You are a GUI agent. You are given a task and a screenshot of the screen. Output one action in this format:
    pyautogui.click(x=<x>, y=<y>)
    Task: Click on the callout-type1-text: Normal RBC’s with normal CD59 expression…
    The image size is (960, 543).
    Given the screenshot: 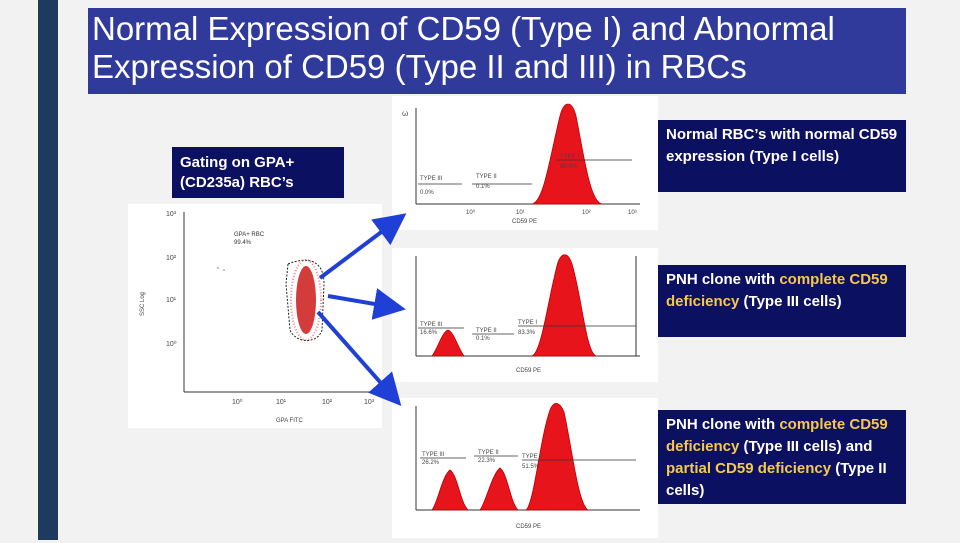 What is the action you would take?
    pyautogui.click(x=782, y=145)
    